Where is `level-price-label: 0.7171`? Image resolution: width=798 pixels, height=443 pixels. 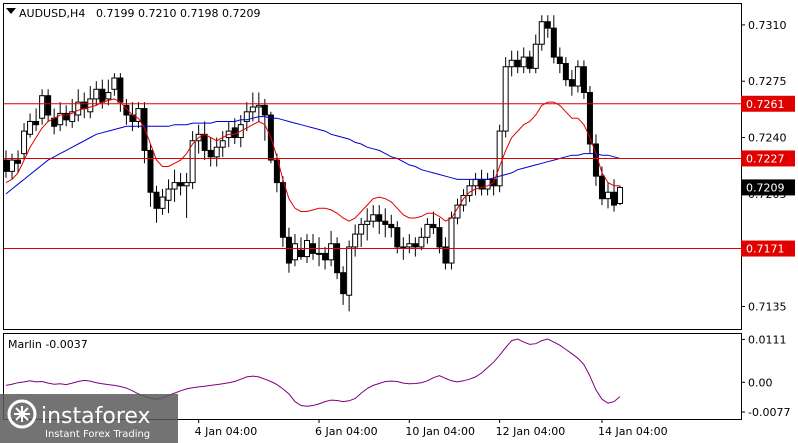
level-price-label: 0.7171 is located at coordinates (765, 249).